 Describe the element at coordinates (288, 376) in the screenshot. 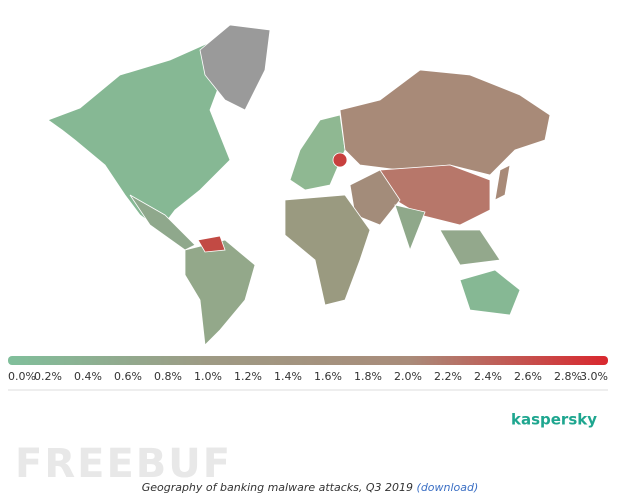

I see `legend-tick-label: 1.4%` at that location.